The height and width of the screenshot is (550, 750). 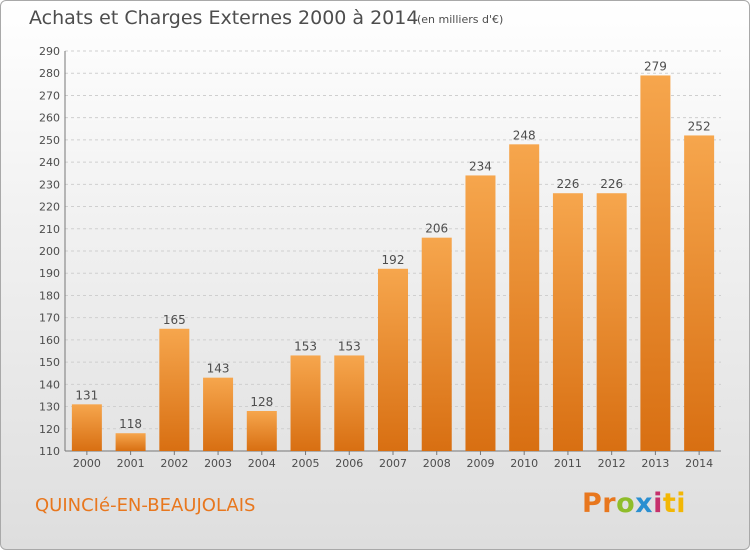 I want to click on y-tick-label: 220, so click(x=49, y=207).